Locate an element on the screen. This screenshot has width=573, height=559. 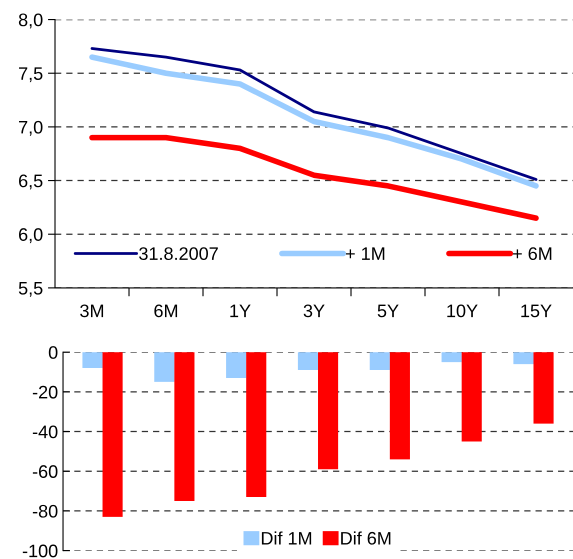
y-tick-label: -60 is located at coordinates (45, 471).